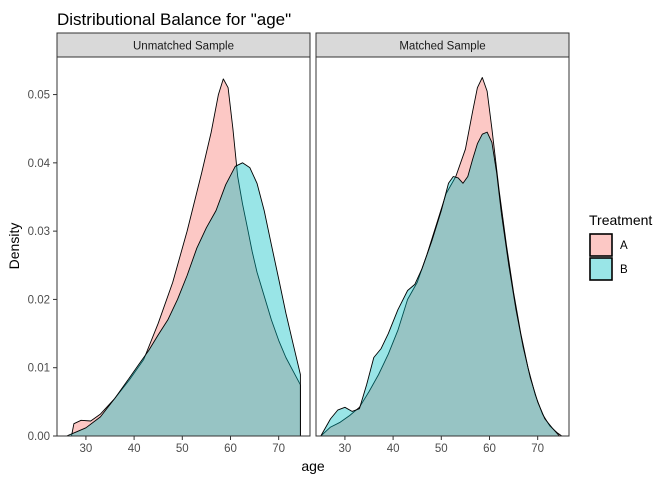 The height and width of the screenshot is (480, 672). I want to click on x-axis-unmatched: 30 40 50 60 70, so click(182, 445).